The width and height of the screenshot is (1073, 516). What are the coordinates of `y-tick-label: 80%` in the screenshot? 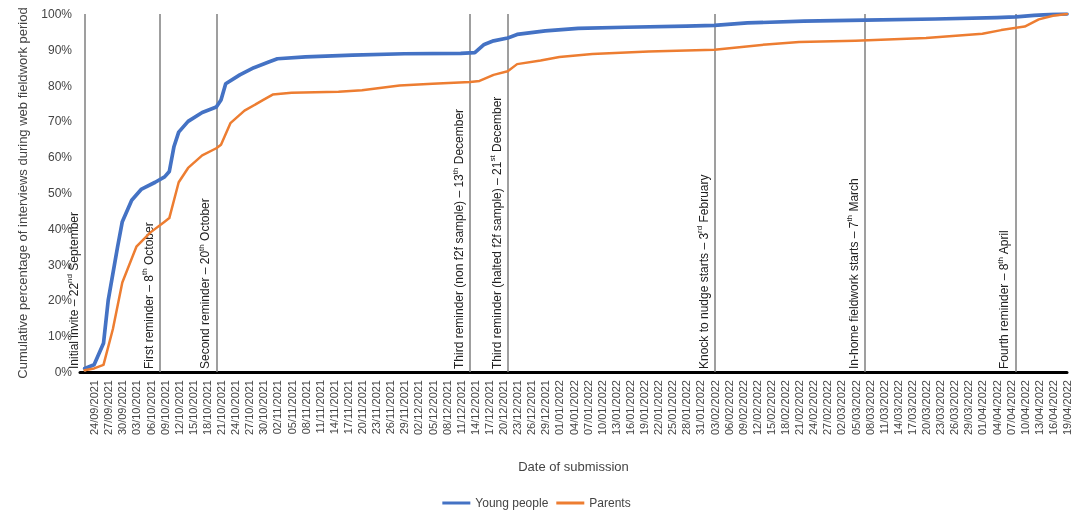 It's located at (60, 85).